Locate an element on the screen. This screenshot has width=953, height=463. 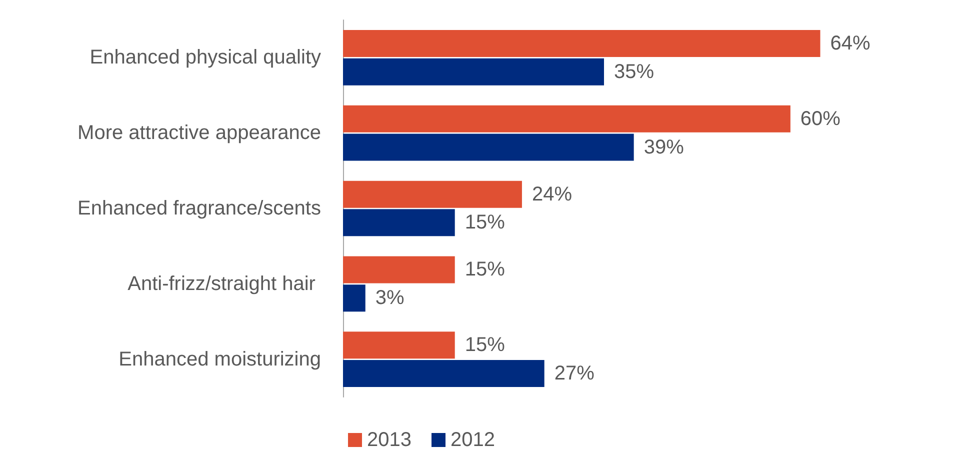
data-label: 60% is located at coordinates (820, 119).